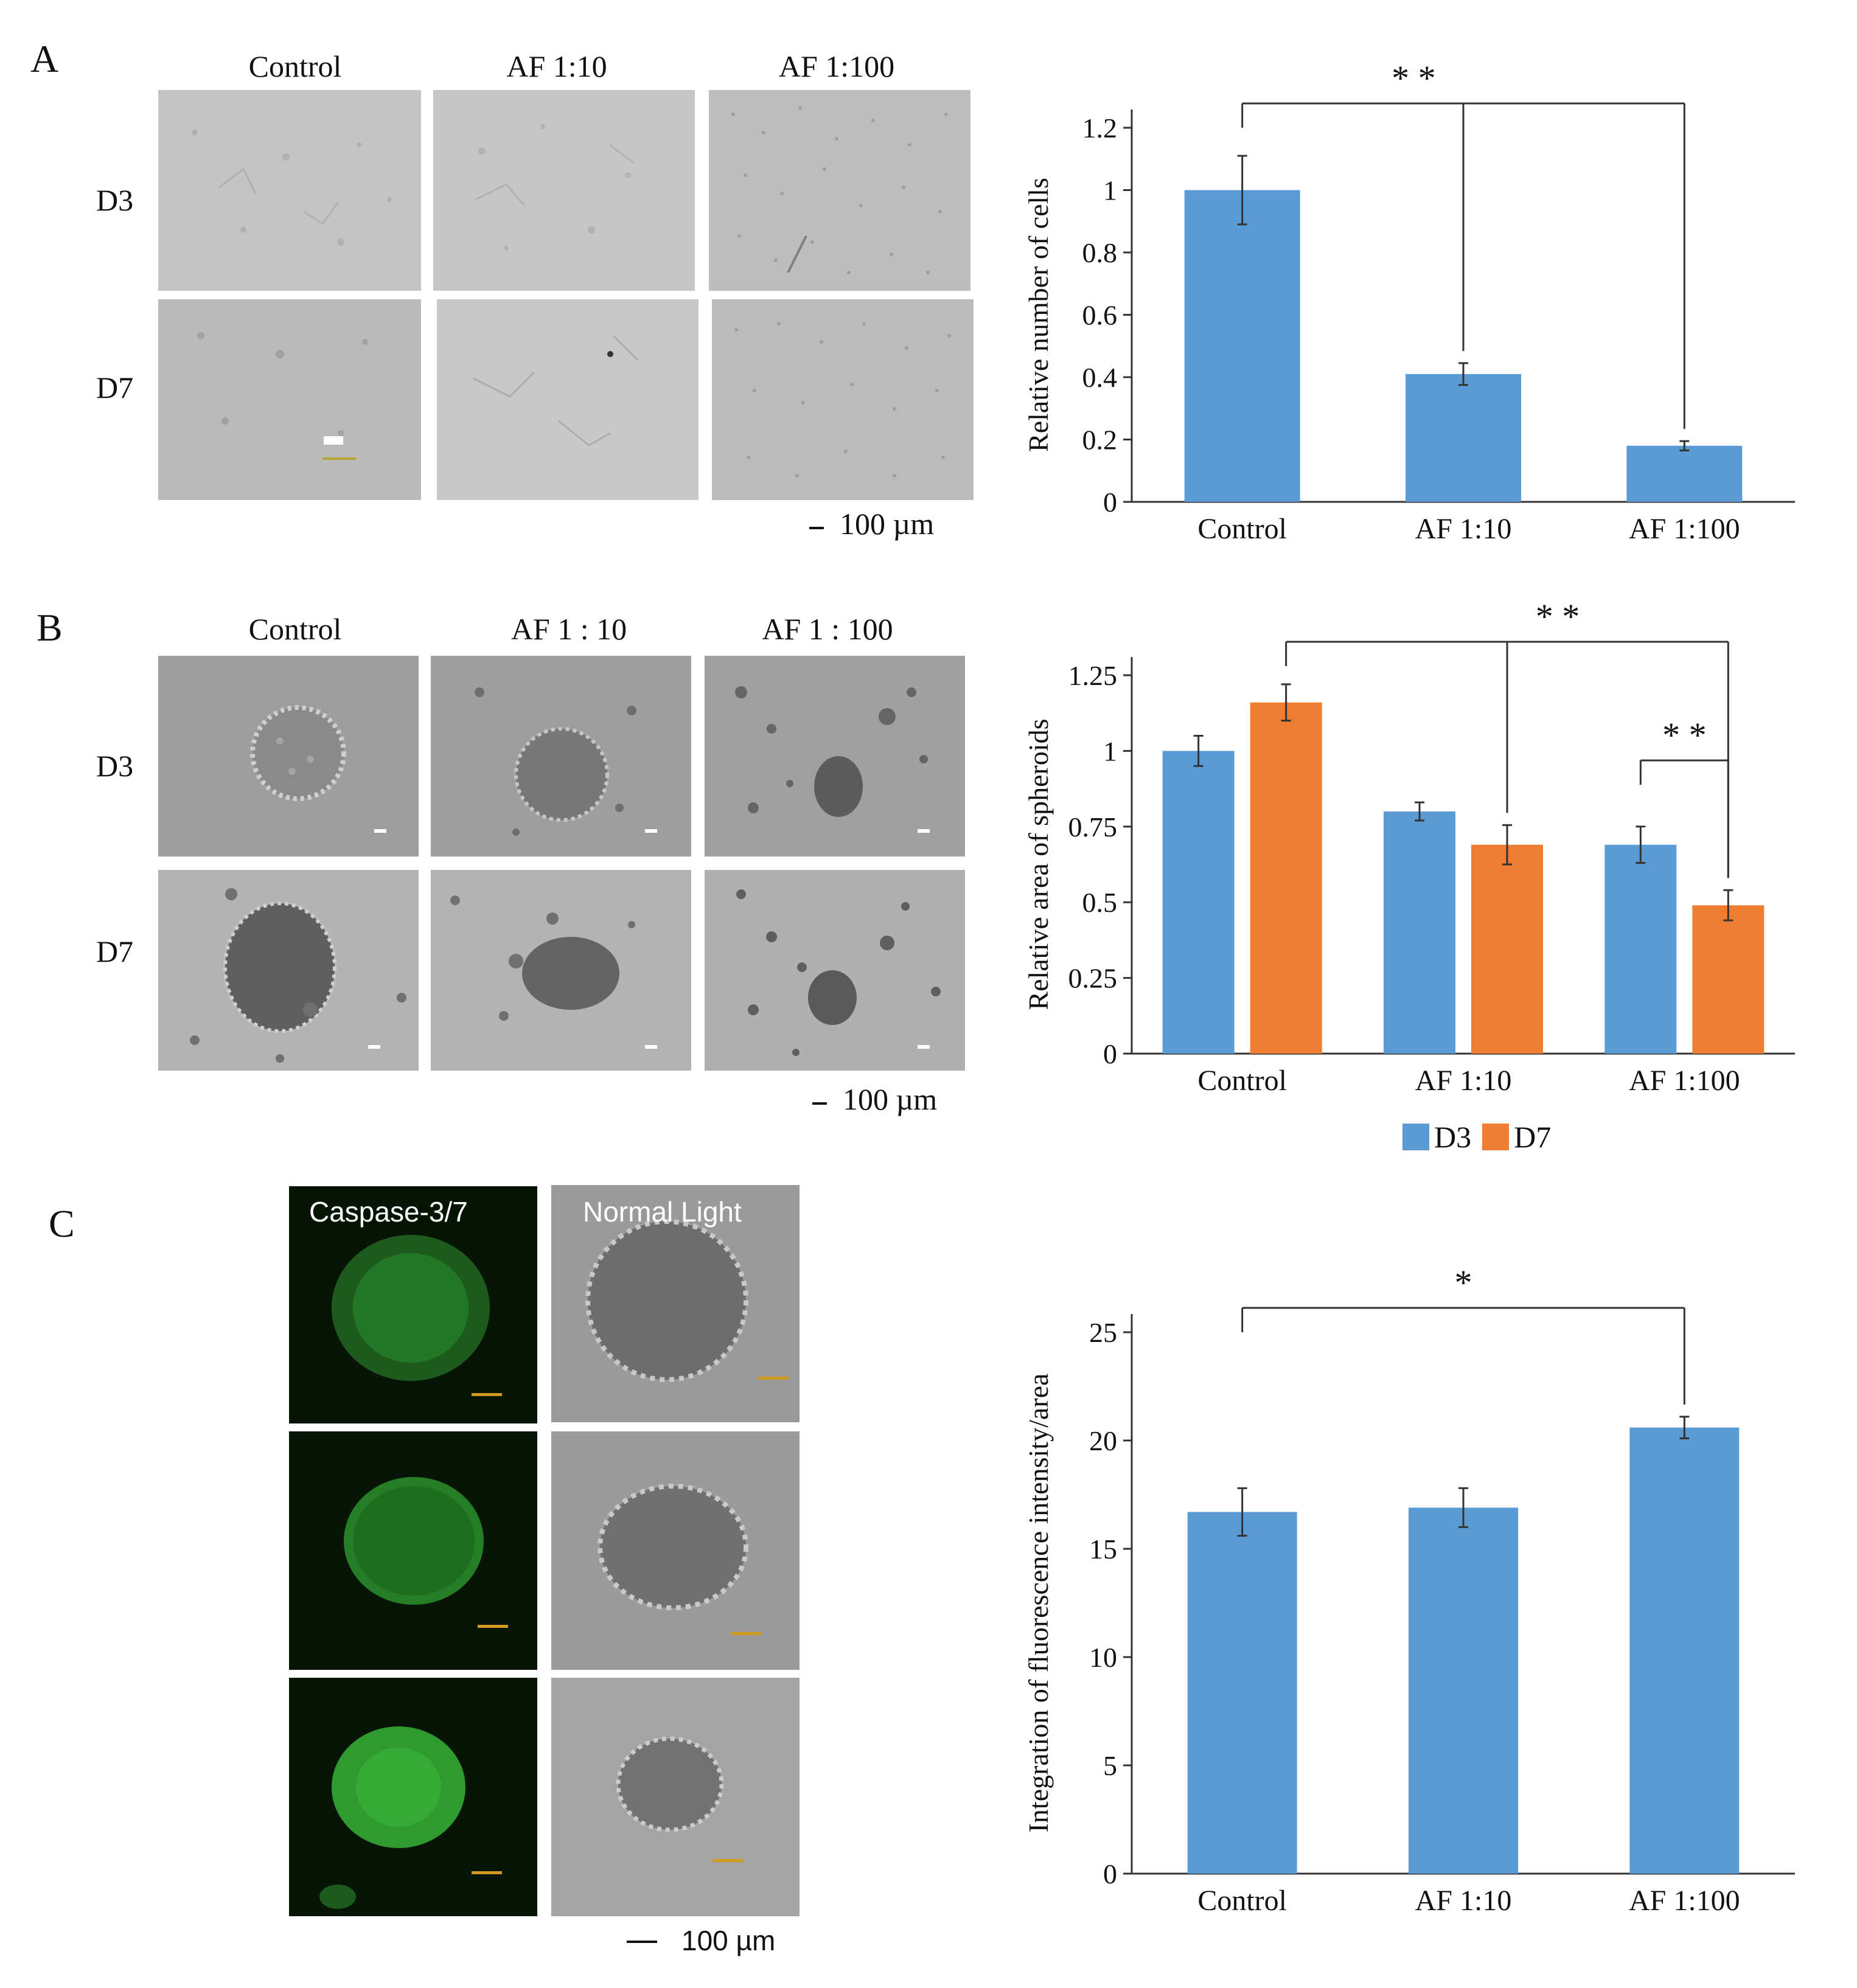  I want to click on legend-swatch-d3, so click(1415, 1137).